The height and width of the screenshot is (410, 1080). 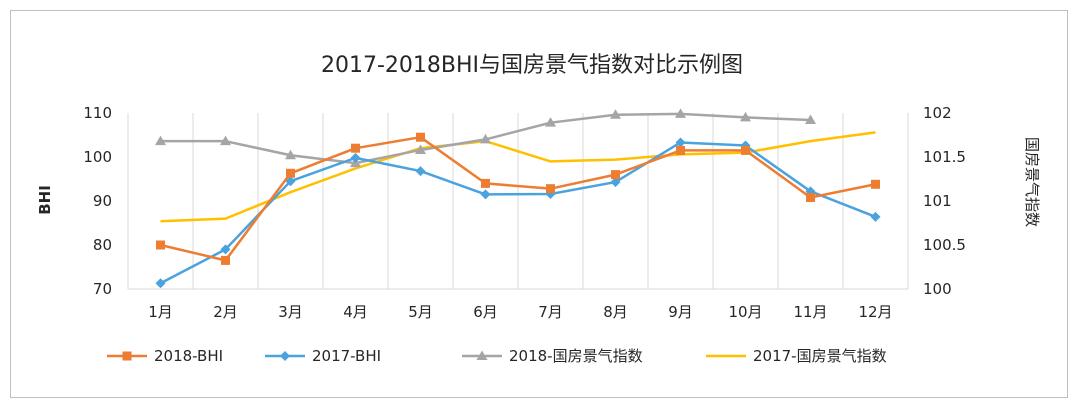 I want to click on legend-item: 2017-国房景气指数, so click(x=796, y=356).